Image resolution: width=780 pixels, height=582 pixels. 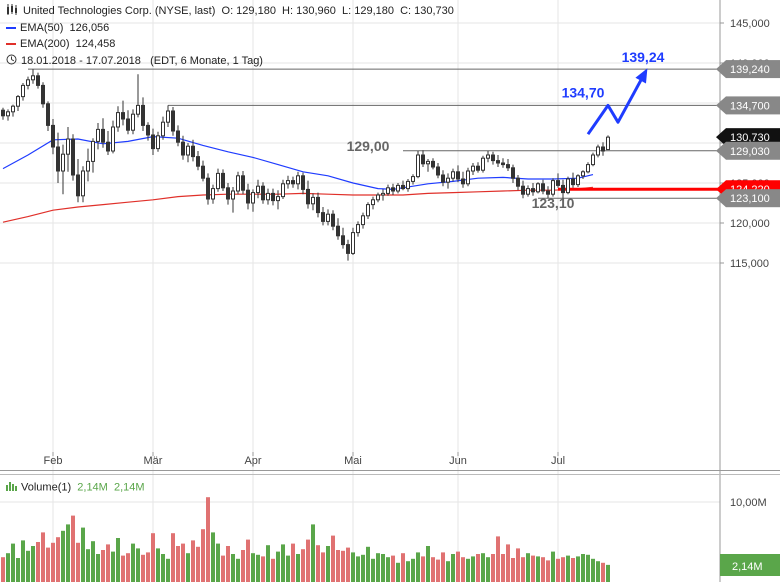 I want to click on time-tick-label: Mär, so click(x=153, y=461).